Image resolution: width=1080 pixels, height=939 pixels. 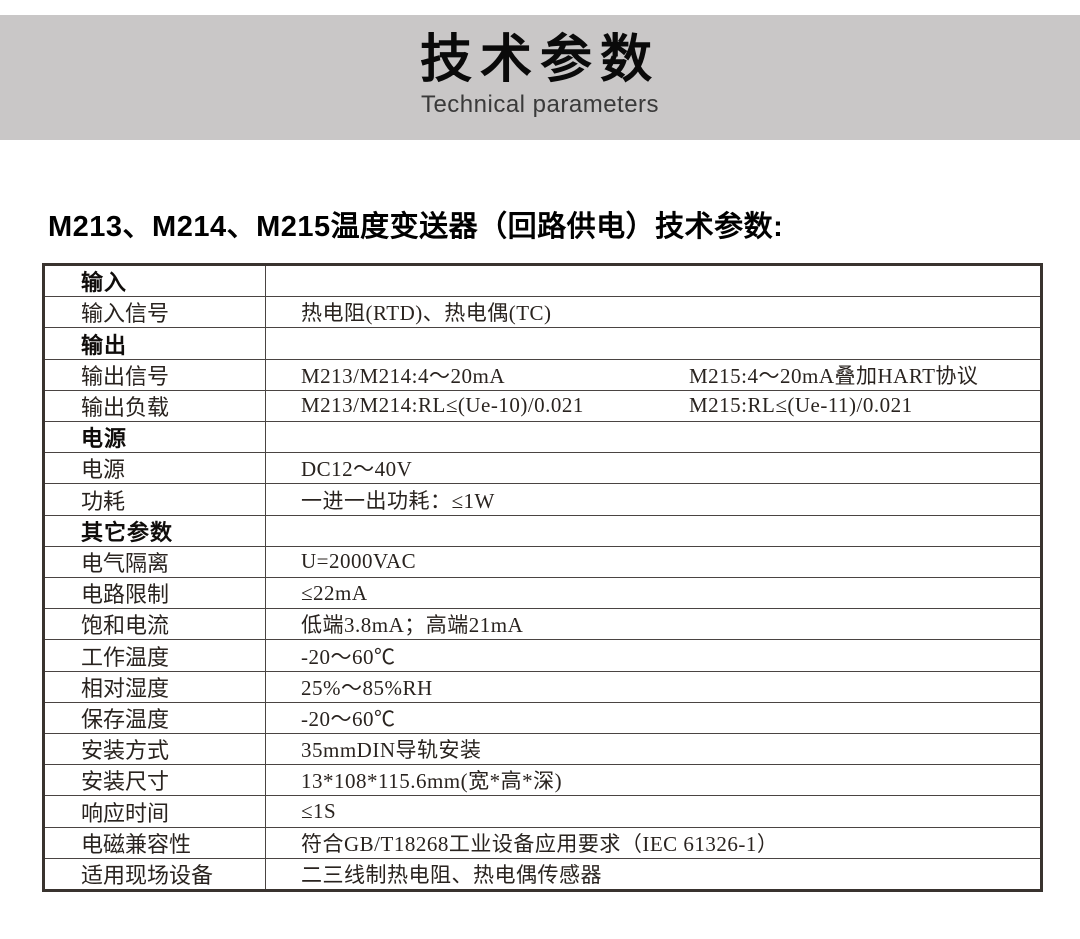 I want to click on param-name-cell: 电磁兼容性, so click(x=155, y=842).